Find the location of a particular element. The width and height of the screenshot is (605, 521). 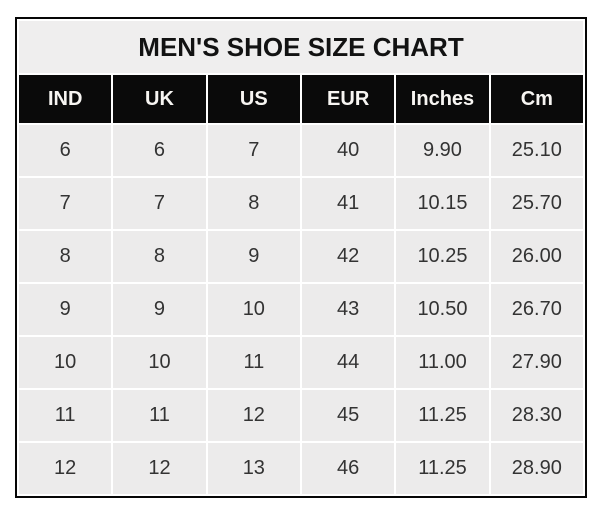

cell-us: 12 is located at coordinates (253, 415).